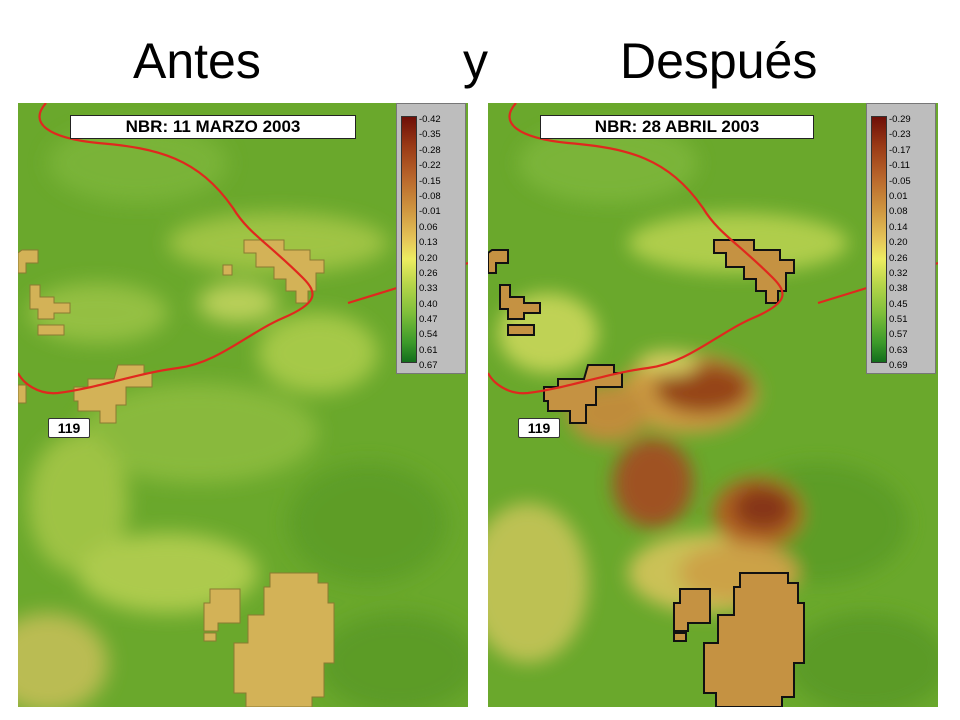 The width and height of the screenshot is (960, 720). I want to click on map-label-before: NBR: 11 MARZO 2003, so click(213, 127).